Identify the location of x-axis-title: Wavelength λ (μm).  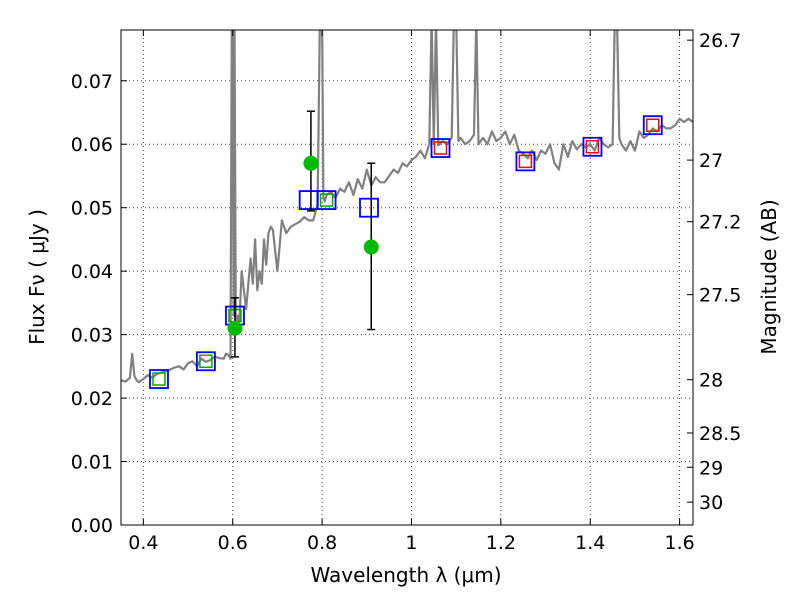
(405, 575).